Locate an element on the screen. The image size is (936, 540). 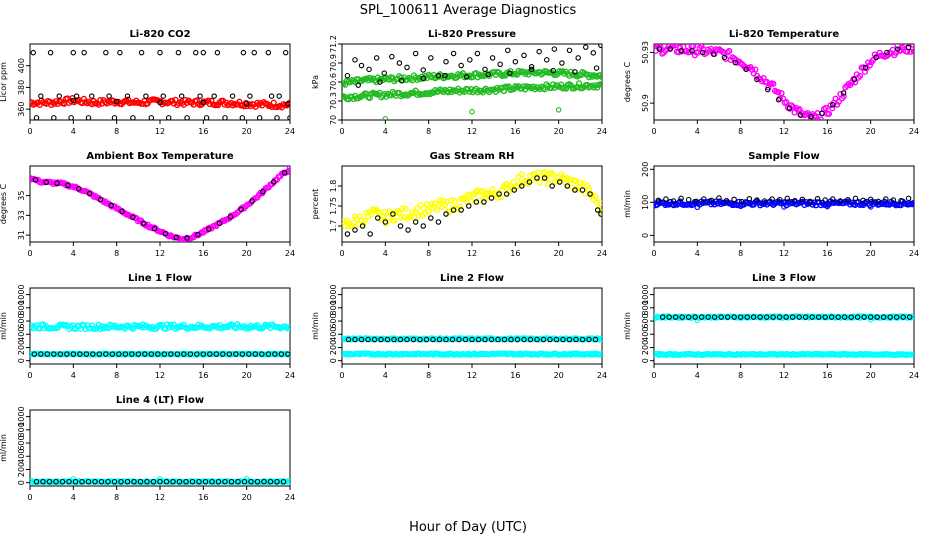
y-tick-label: 1.8 is located at coordinates (333, 186).